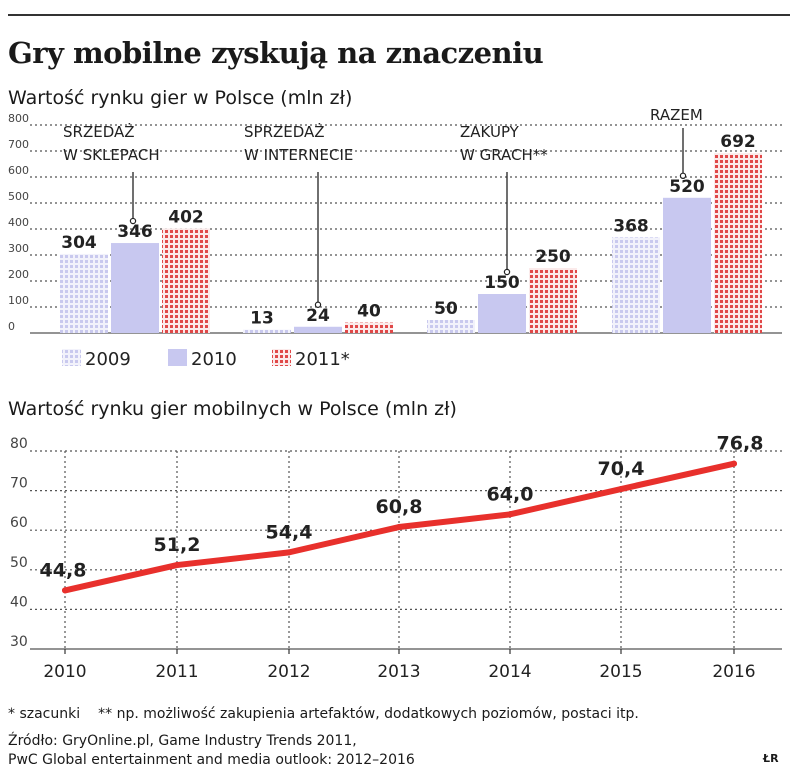 The height and width of the screenshot is (784, 805). Describe the element at coordinates (771, 758) in the screenshot. I see `author-credit: ŁR` at that location.